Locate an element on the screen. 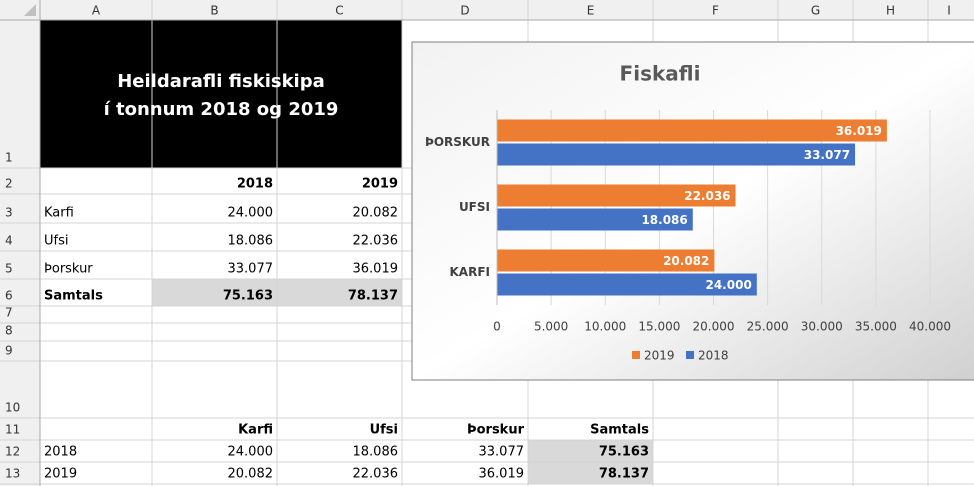 Image resolution: width=974 pixels, height=486 pixels. column-header: D is located at coordinates (464, 11).